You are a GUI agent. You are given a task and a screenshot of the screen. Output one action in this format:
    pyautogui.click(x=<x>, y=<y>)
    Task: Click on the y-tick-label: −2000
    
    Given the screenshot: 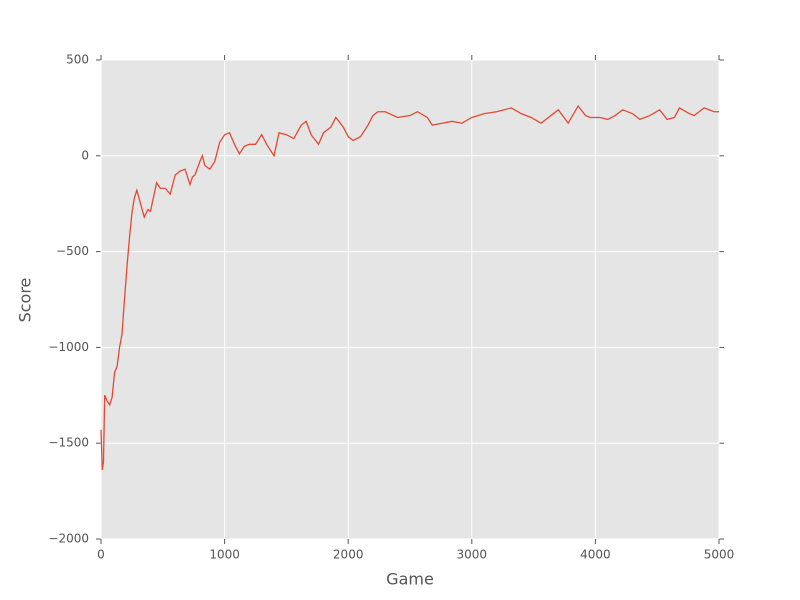 What is the action you would take?
    pyautogui.click(x=68, y=539)
    